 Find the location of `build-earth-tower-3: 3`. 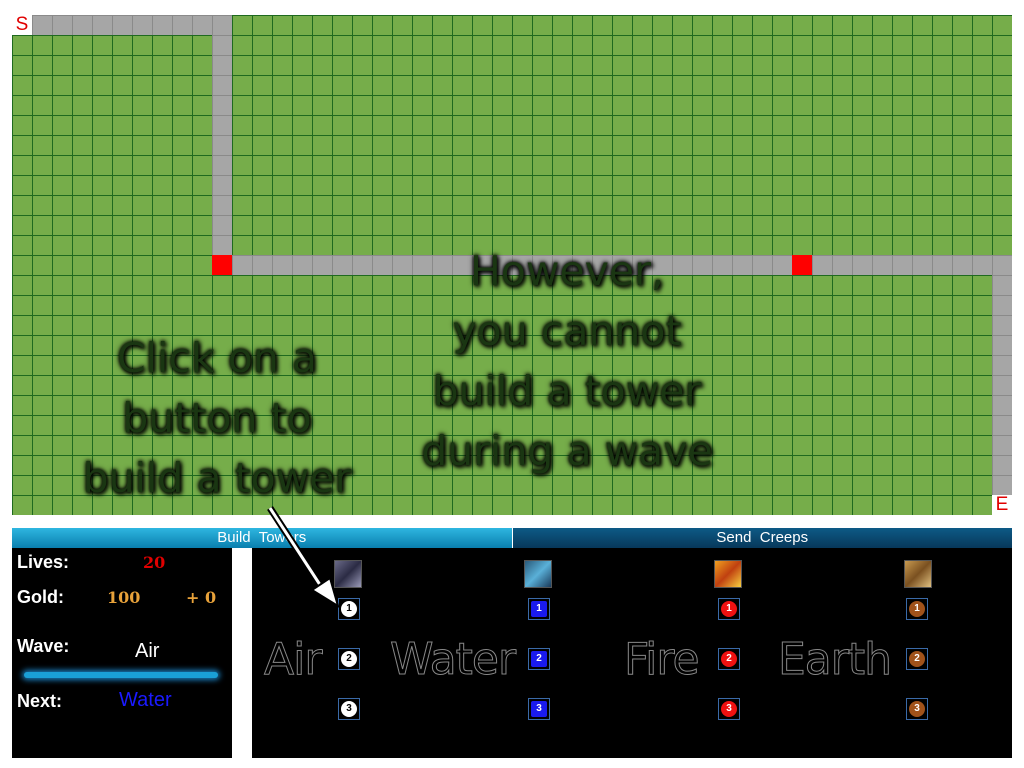

build-earth-tower-3: 3 is located at coordinates (917, 709).